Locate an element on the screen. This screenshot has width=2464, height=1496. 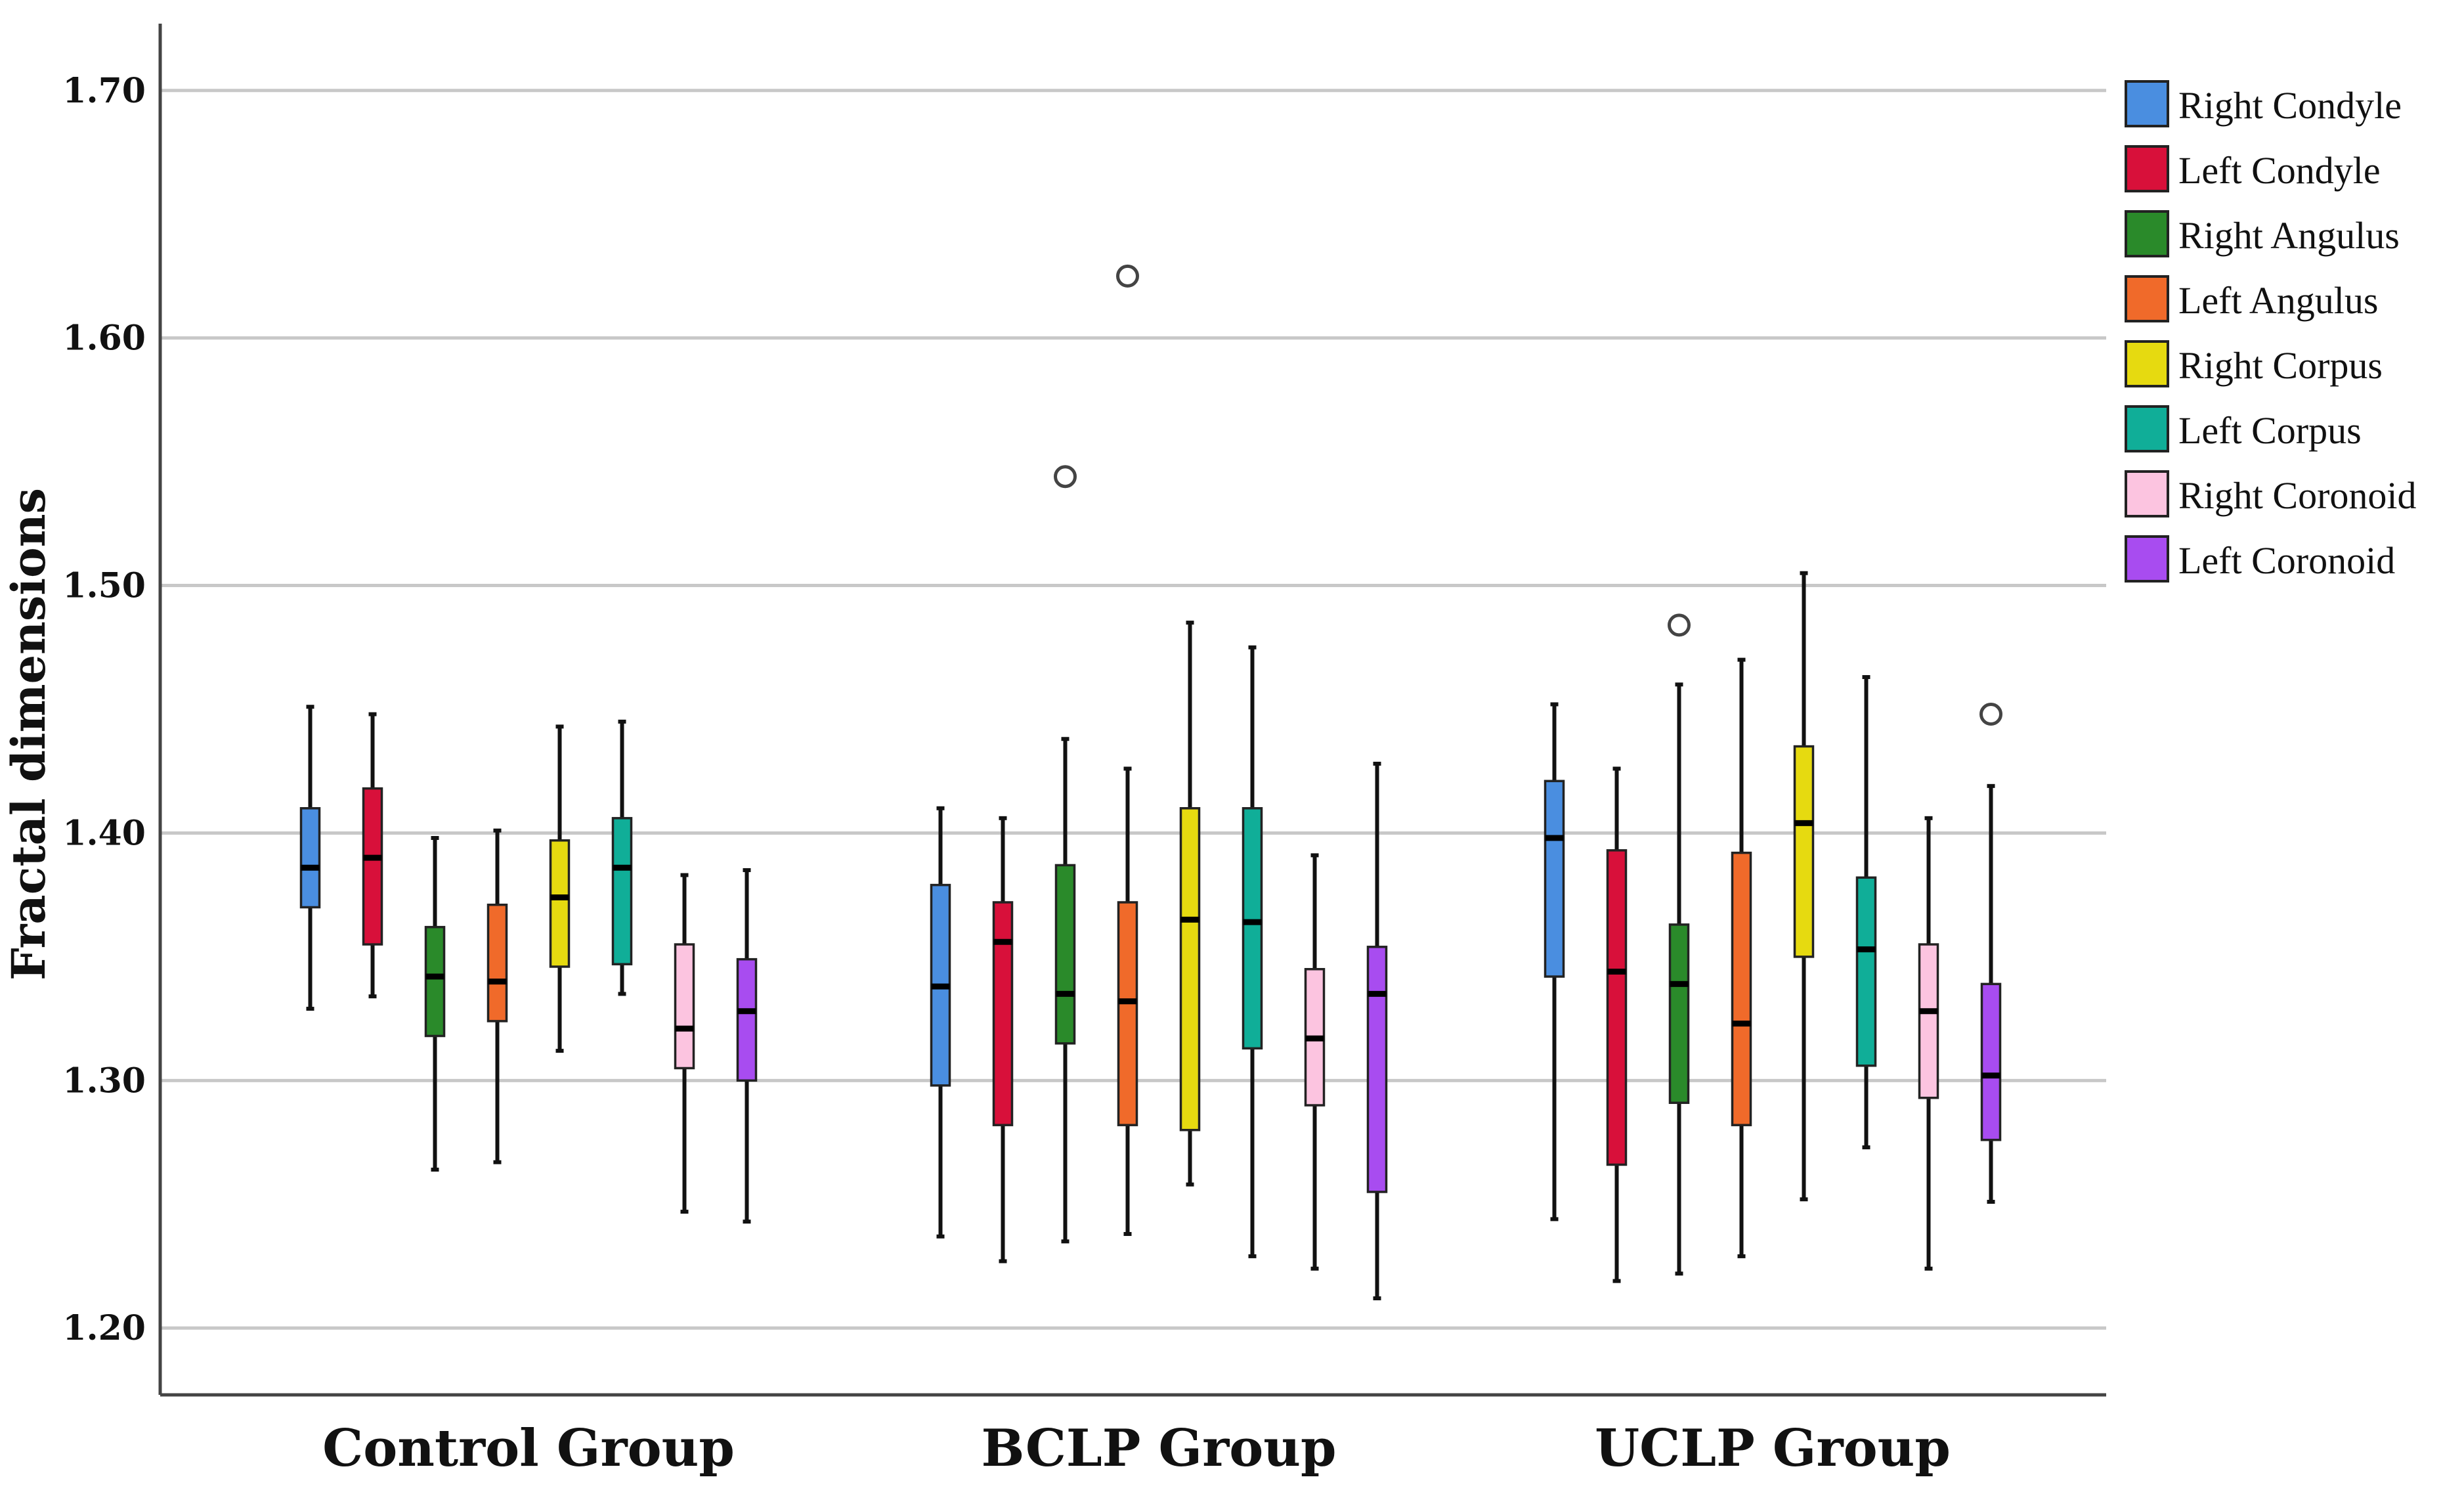
y-tick-label: 1.70 is located at coordinates (104, 91).